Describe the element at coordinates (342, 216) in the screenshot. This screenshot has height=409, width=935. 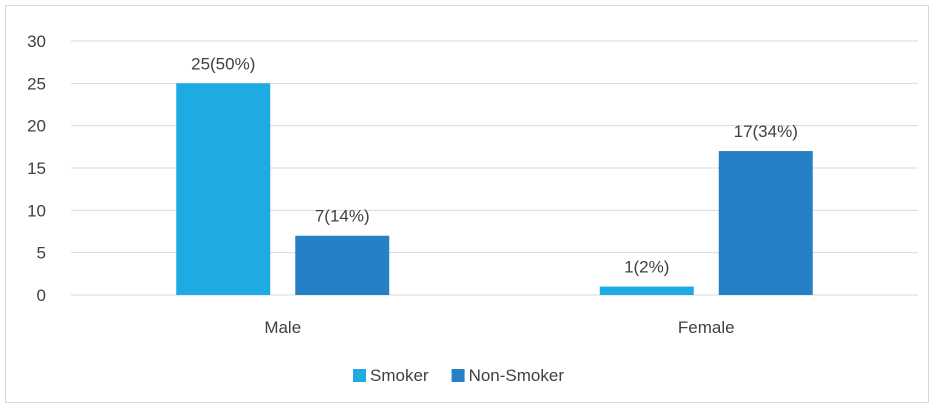
I see `data-label: 7(14%)` at that location.